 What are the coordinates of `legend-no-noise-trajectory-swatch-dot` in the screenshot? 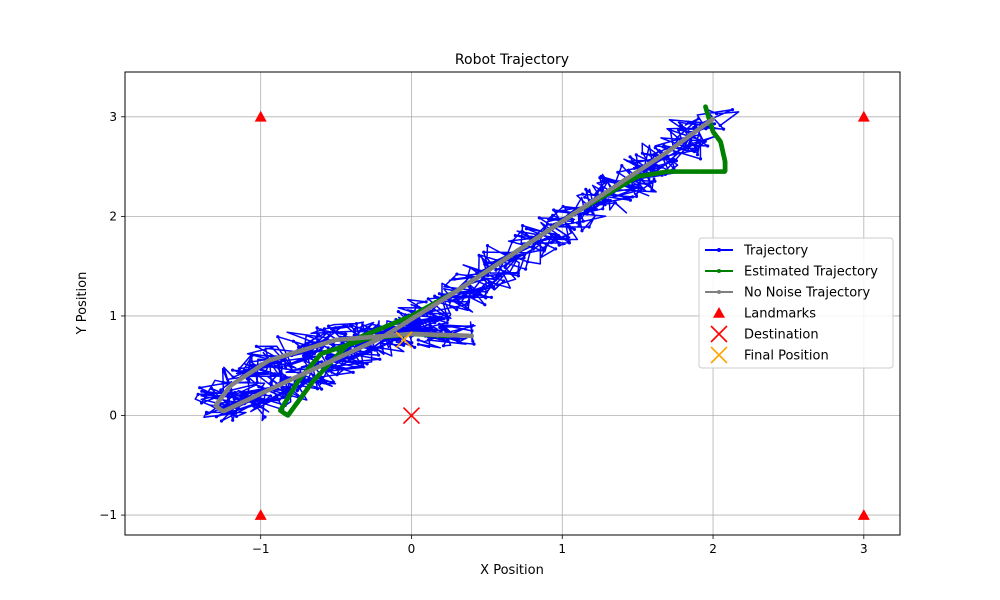 It's located at (719, 292).